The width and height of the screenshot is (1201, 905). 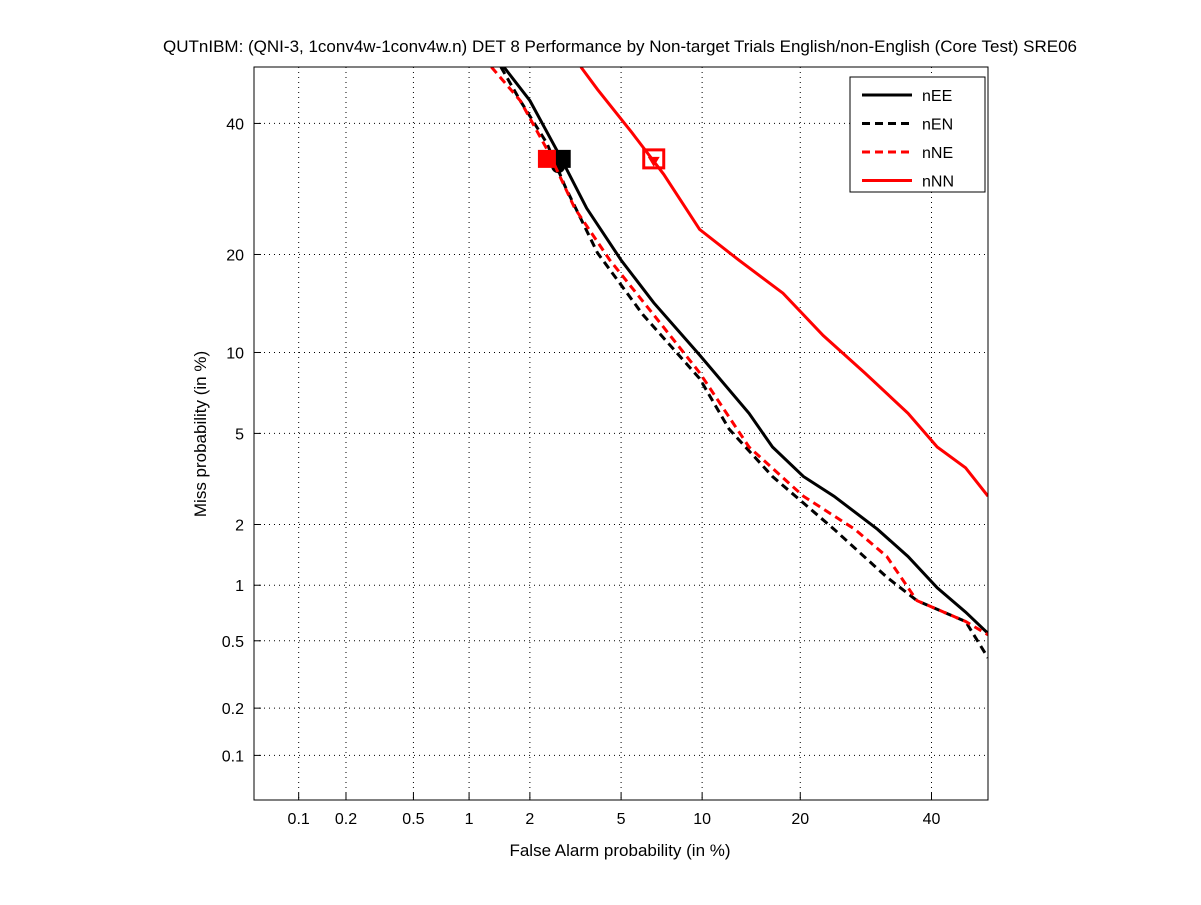 What do you see at coordinates (299, 819) in the screenshot?
I see `x-tick-label: 0.1` at bounding box center [299, 819].